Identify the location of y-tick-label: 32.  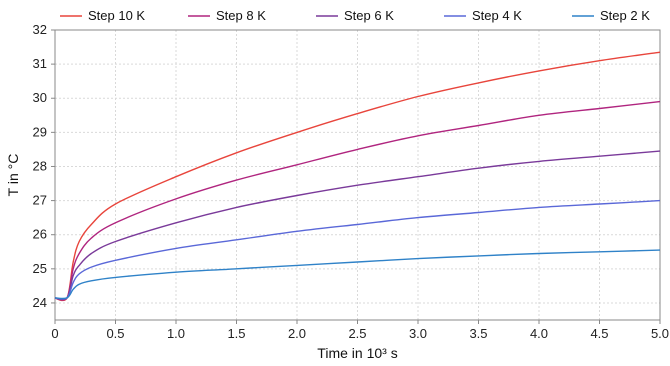
(40, 29).